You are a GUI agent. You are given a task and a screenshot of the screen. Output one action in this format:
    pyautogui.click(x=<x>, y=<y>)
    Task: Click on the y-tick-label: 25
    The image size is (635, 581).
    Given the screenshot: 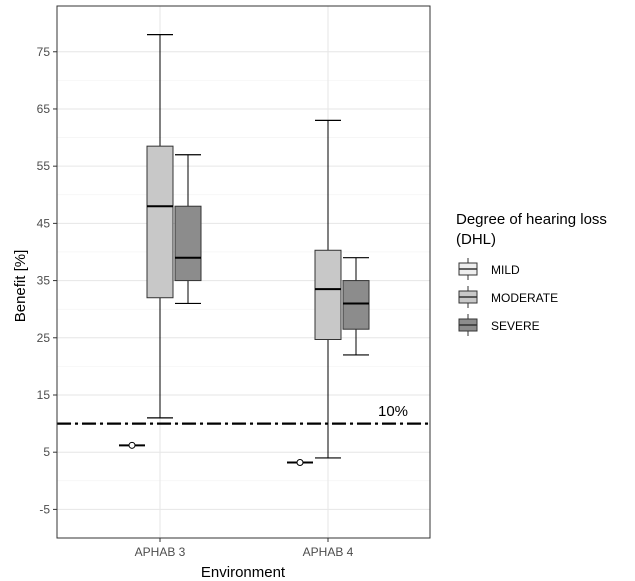 What is the action you would take?
    pyautogui.click(x=44, y=338)
    